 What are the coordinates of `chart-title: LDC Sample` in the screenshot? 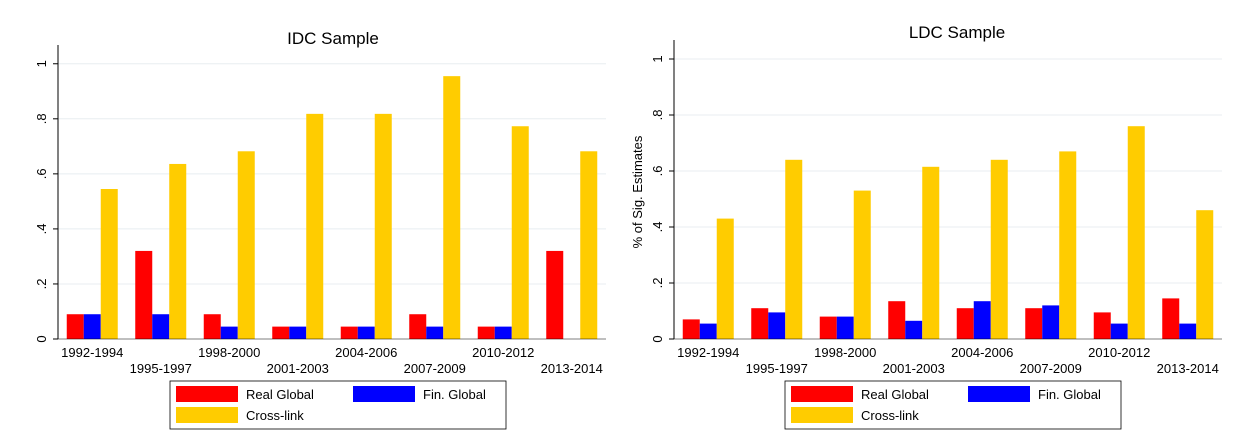 It's located at (957, 32).